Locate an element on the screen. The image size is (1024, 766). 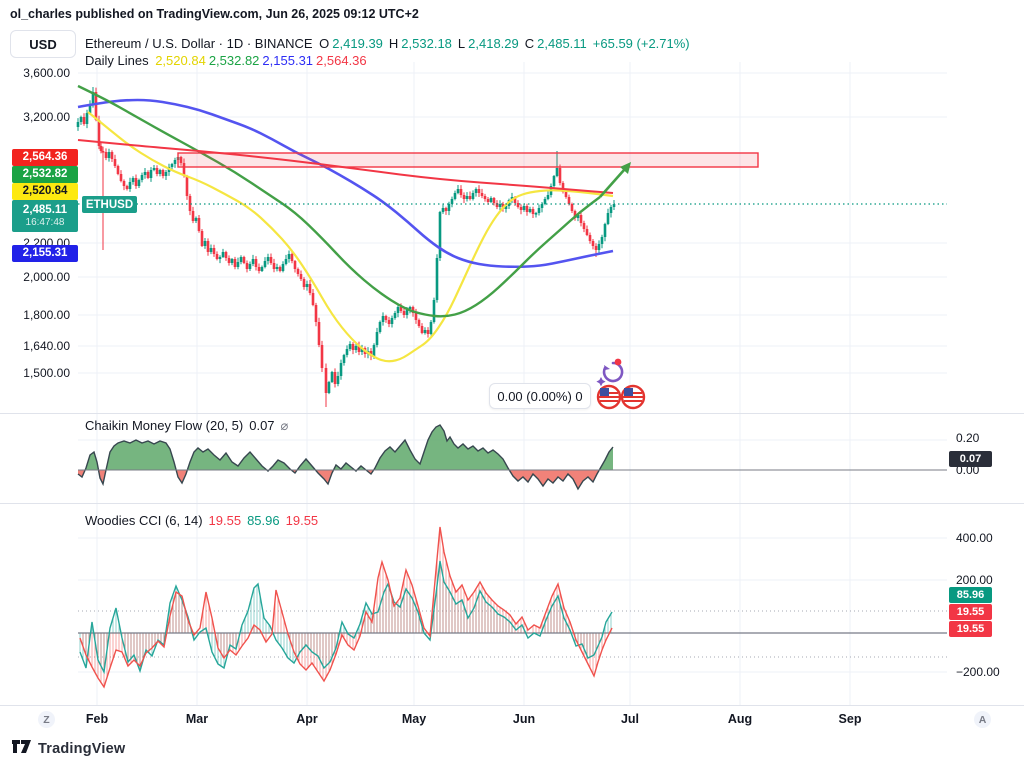
price-tick-label: 1,800.00 is located at coordinates (46, 315).